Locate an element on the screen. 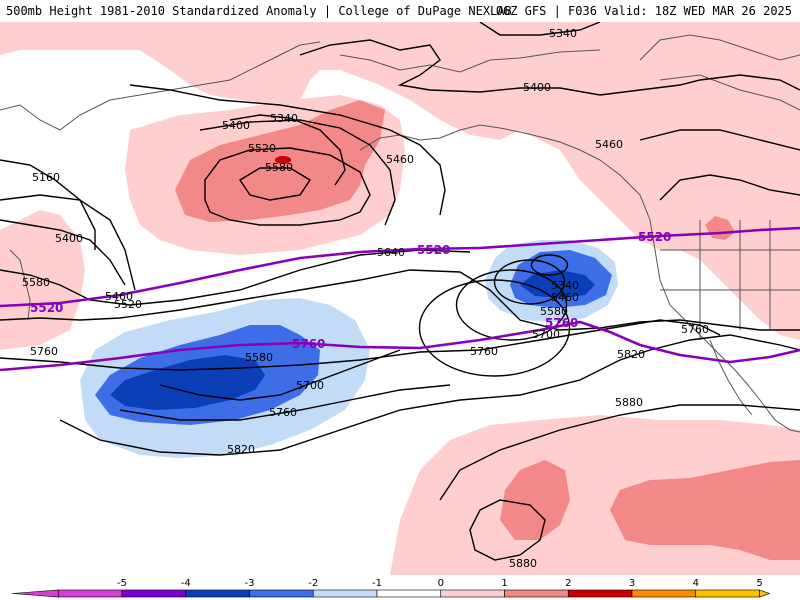  anomaly-pos2-subtropics-a is located at coordinates (535, 500).